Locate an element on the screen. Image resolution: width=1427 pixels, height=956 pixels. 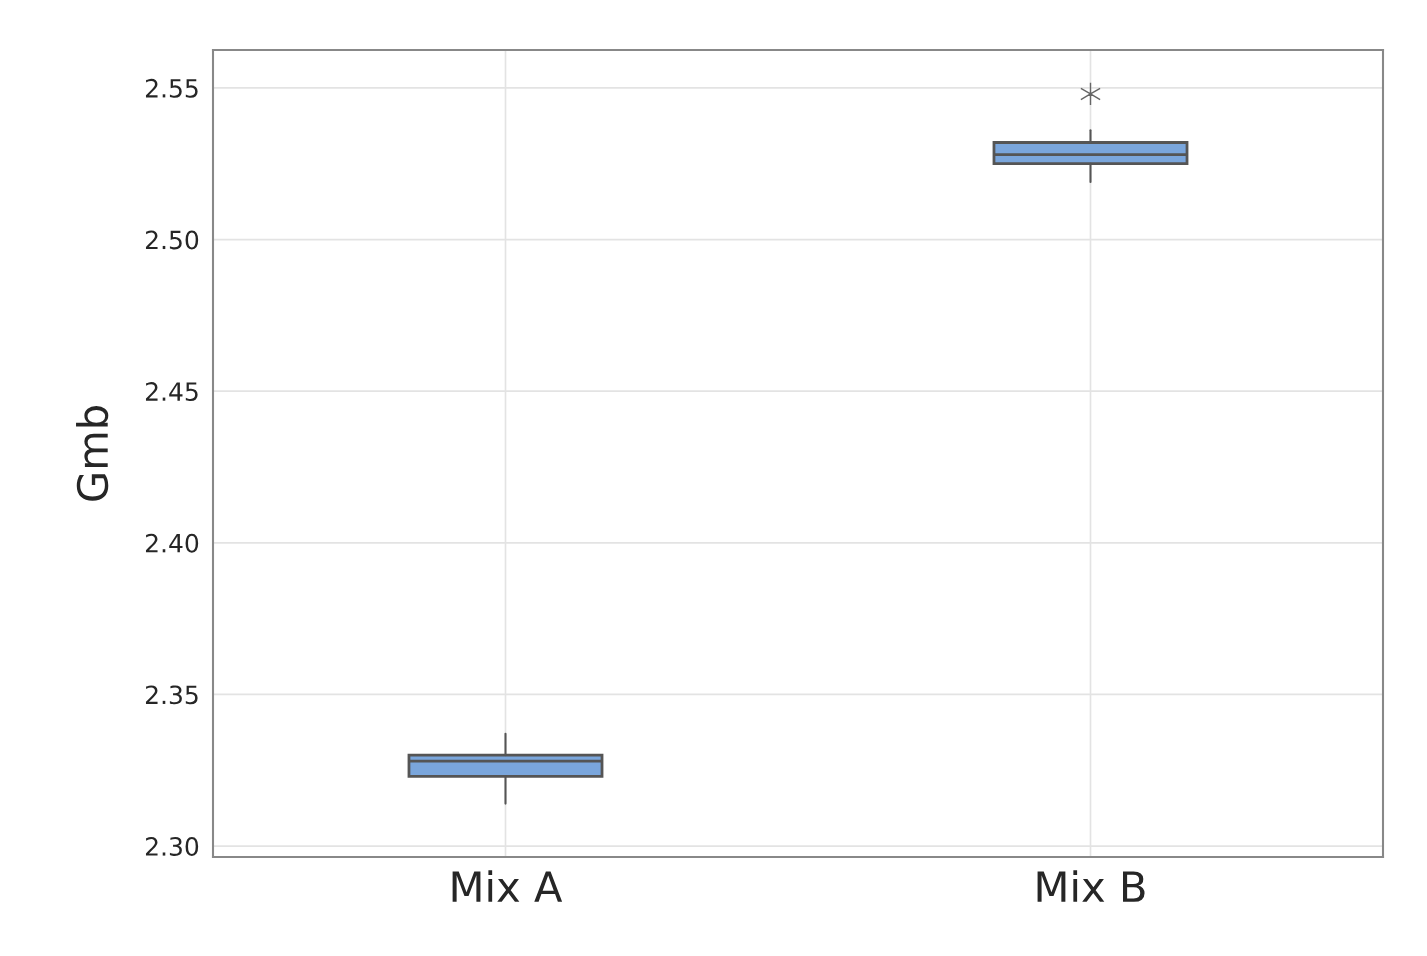
y-tick-label: 2.45 is located at coordinates (171, 392).